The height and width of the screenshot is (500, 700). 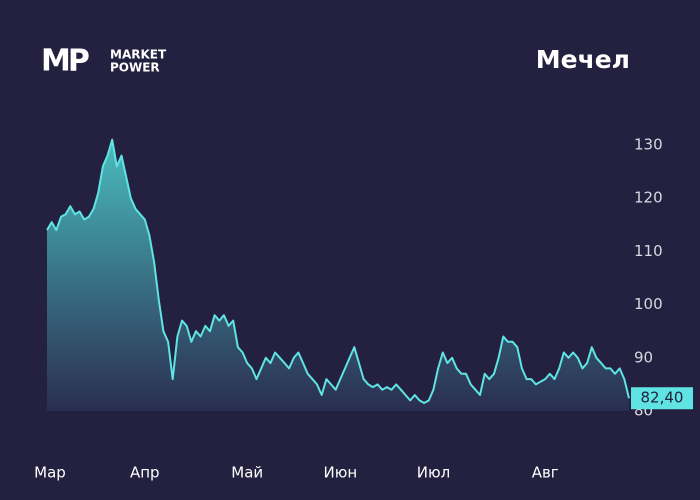 What do you see at coordinates (247, 473) in the screenshot?
I see `x-tick-label: Май` at bounding box center [247, 473].